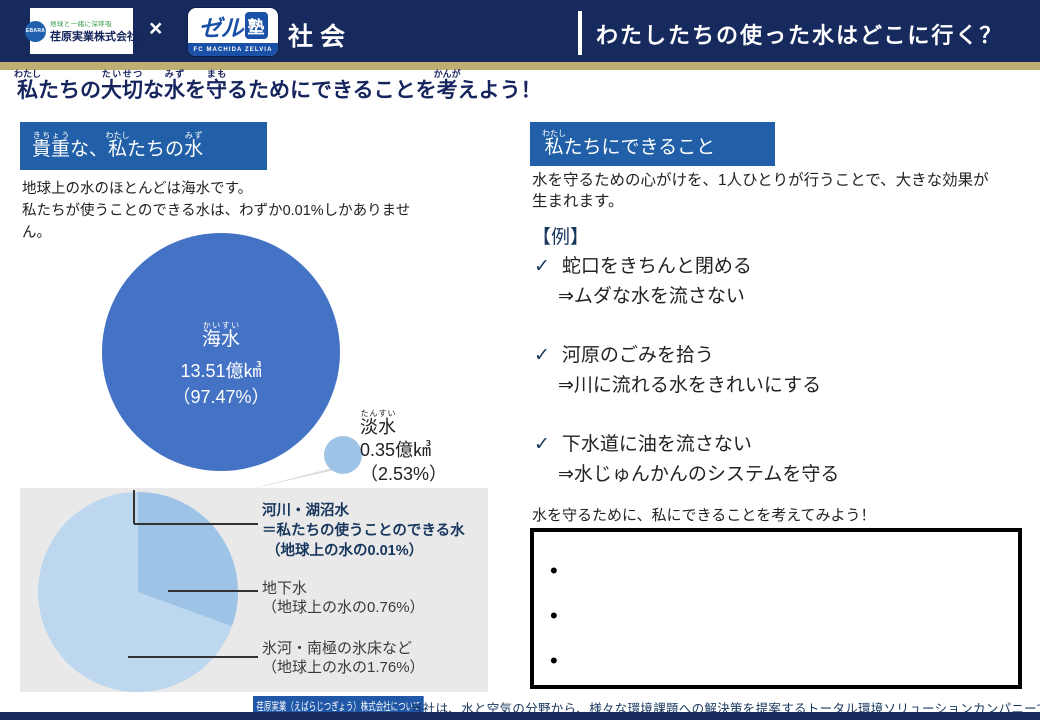 This screenshot has width=1040, height=720. What do you see at coordinates (520, 716) in the screenshot?
I see `bottom-bar` at bounding box center [520, 716].